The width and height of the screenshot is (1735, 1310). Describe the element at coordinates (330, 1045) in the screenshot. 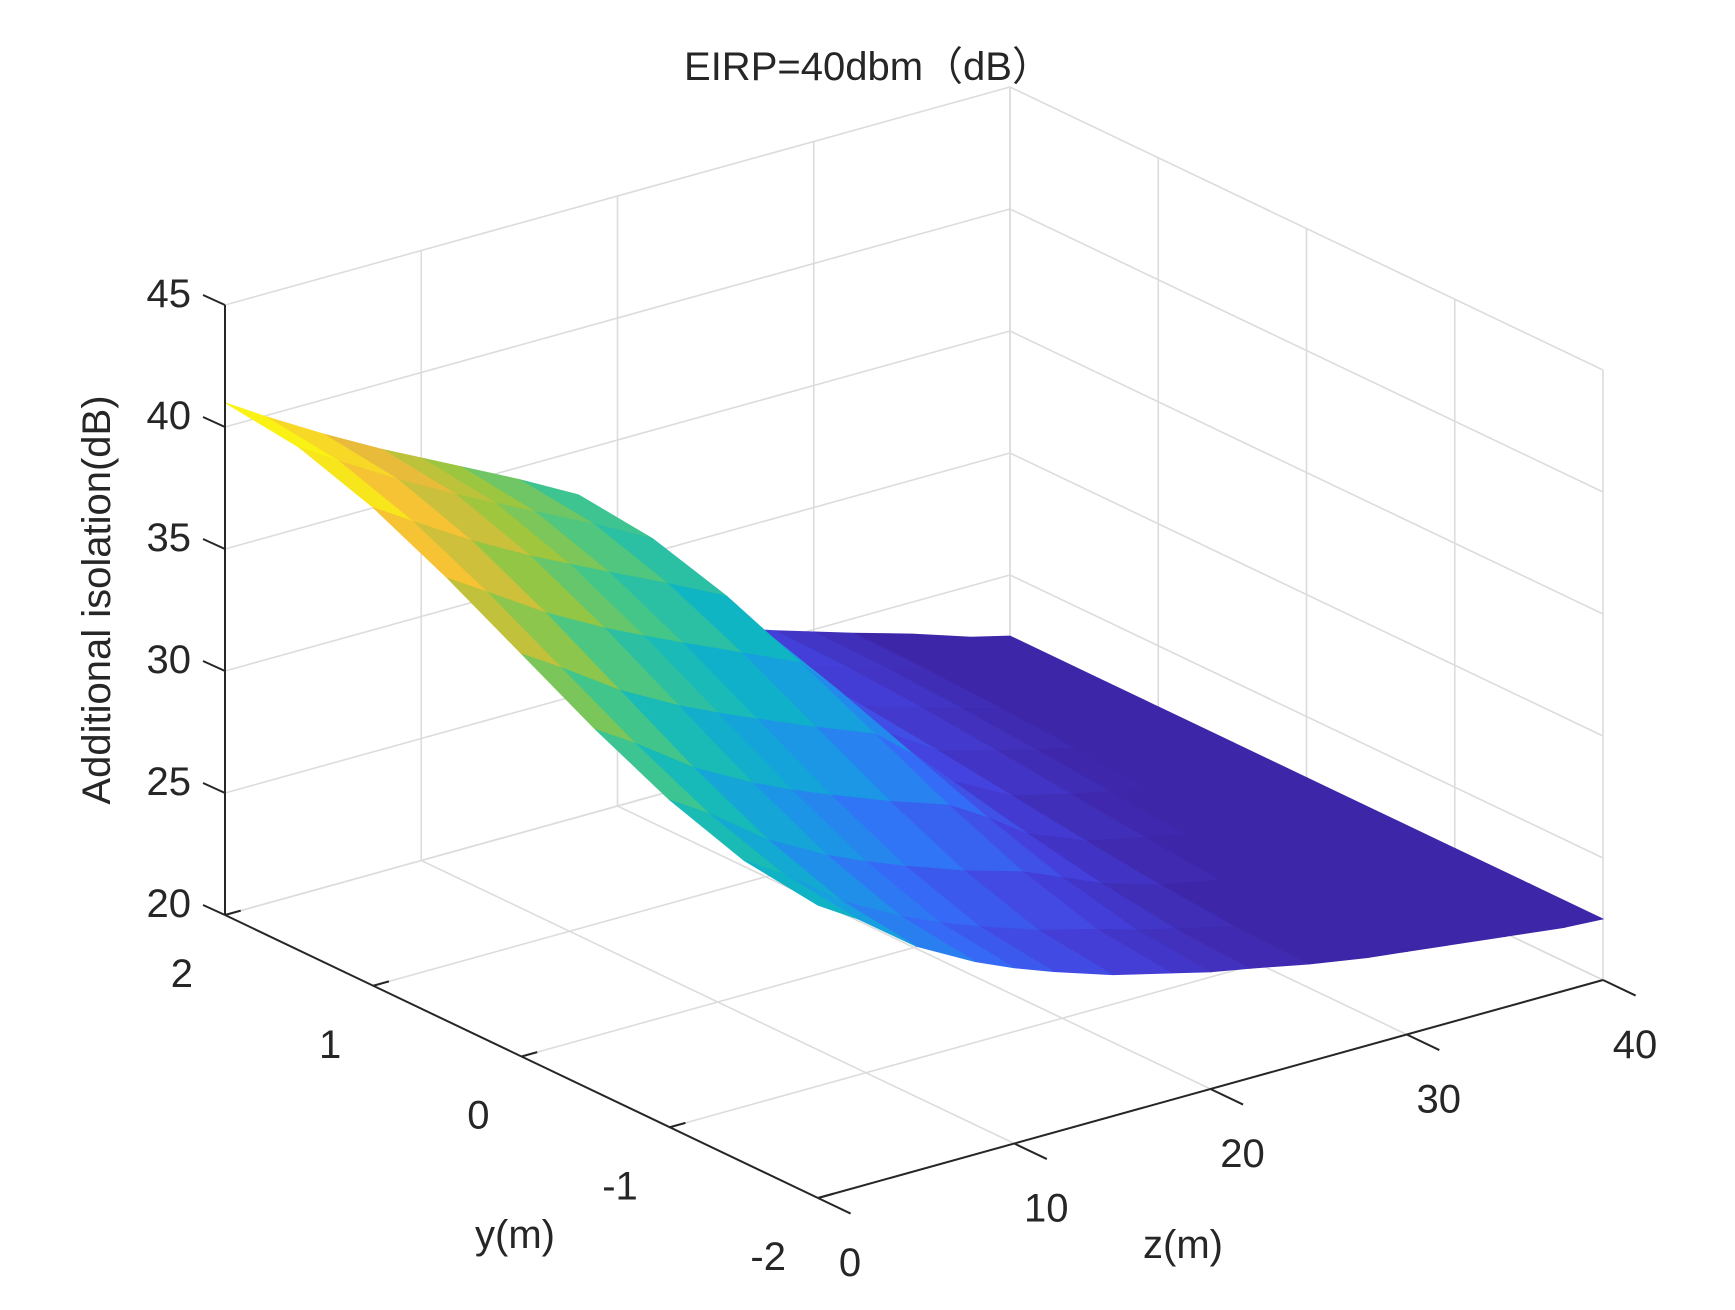

I see `y-tick-label: 1` at that location.